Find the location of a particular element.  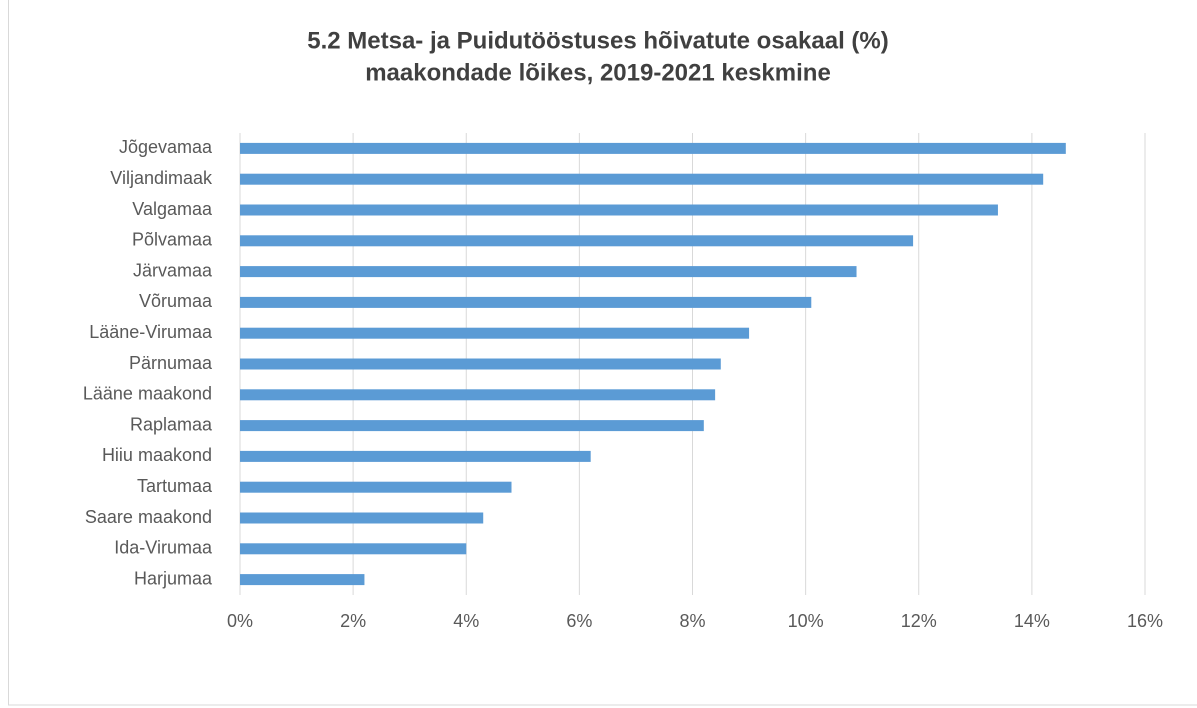

y-tick-label: Raplamaa is located at coordinates (171, 424).